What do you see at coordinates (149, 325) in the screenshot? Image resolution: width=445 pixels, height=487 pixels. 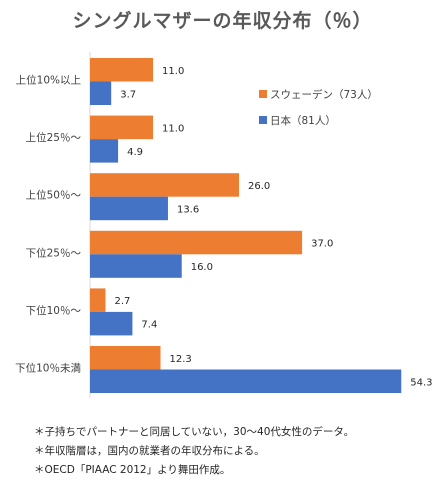 I see `data-label: 7.4` at bounding box center [149, 325].